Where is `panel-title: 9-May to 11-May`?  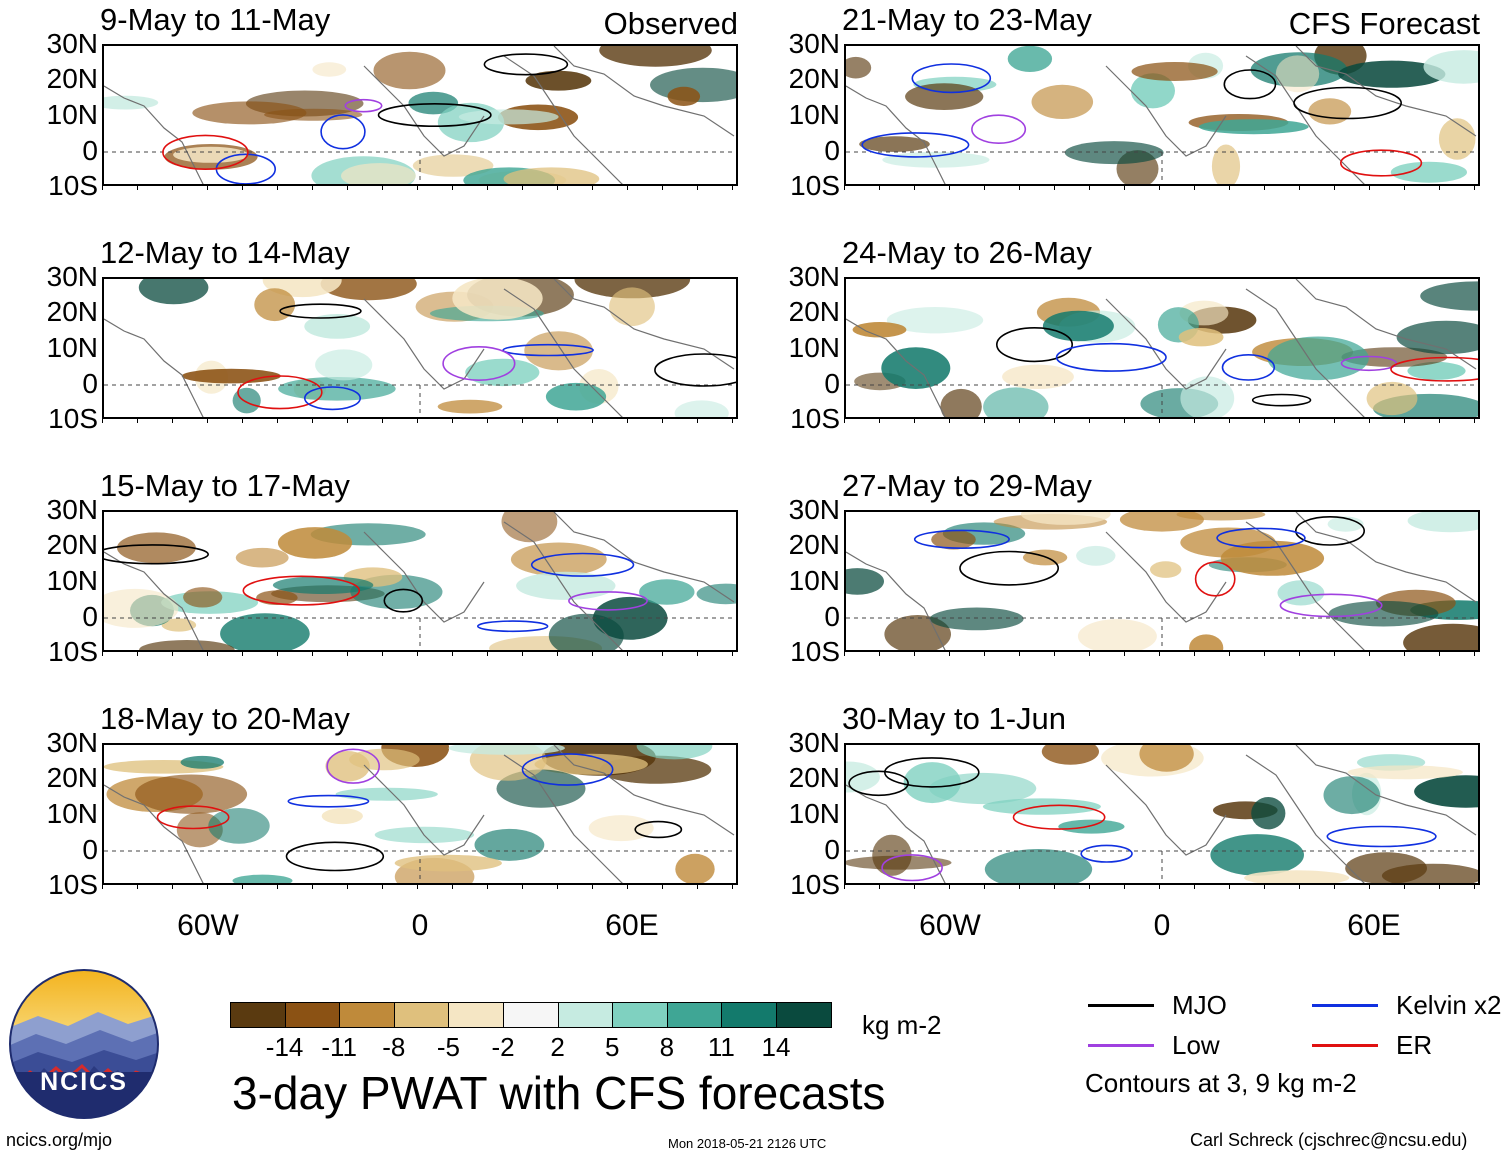
panel-title: 9-May to 11-May is located at coordinates (215, 19).